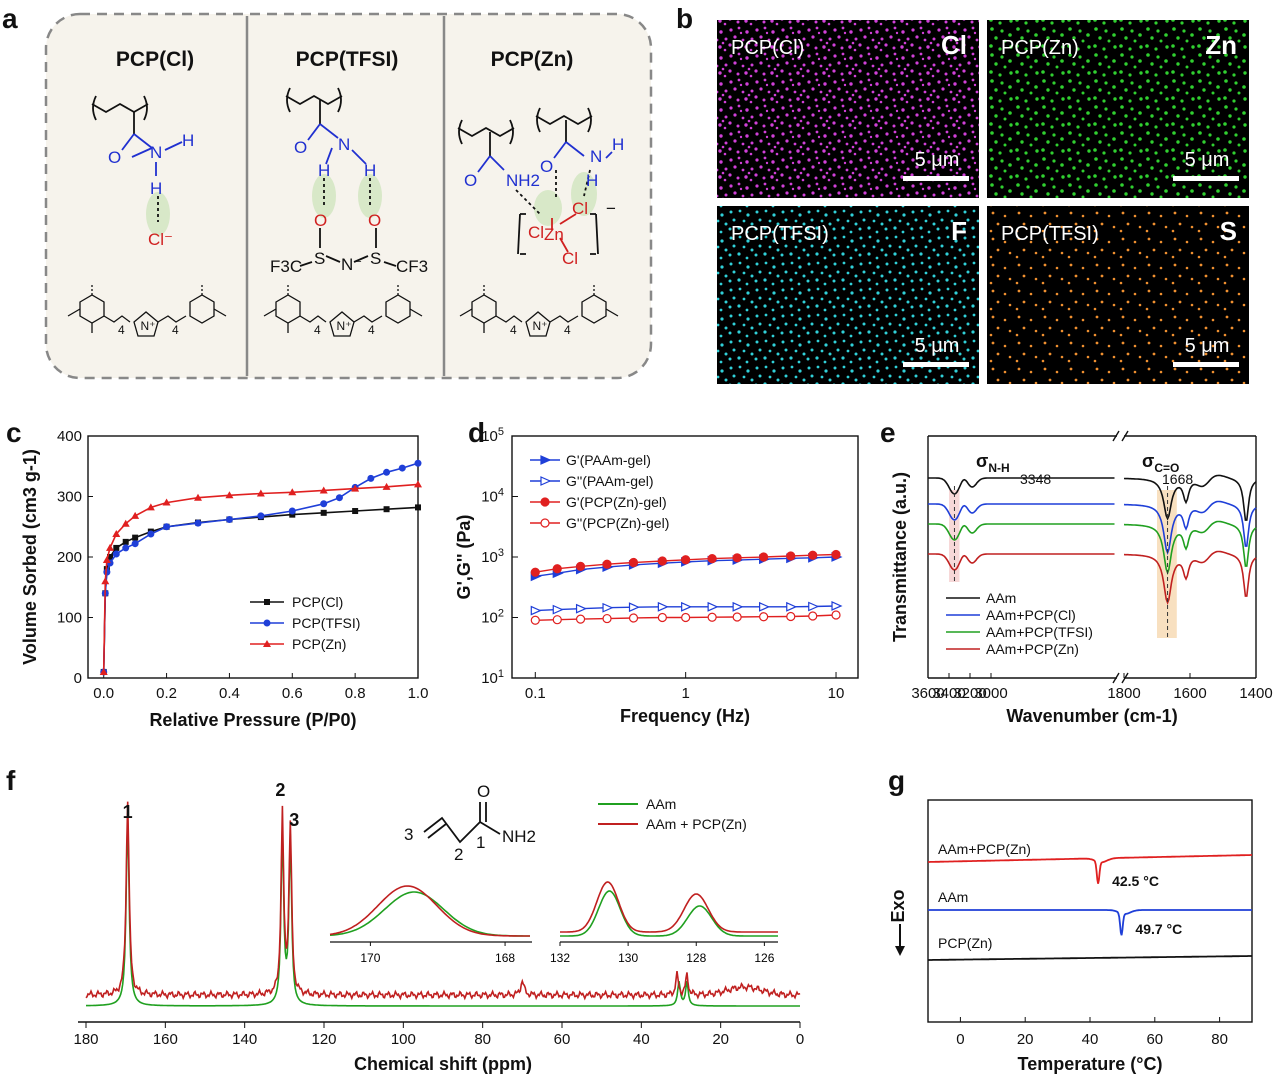  I want to click on eds-map-zn, so click(1118, 109).